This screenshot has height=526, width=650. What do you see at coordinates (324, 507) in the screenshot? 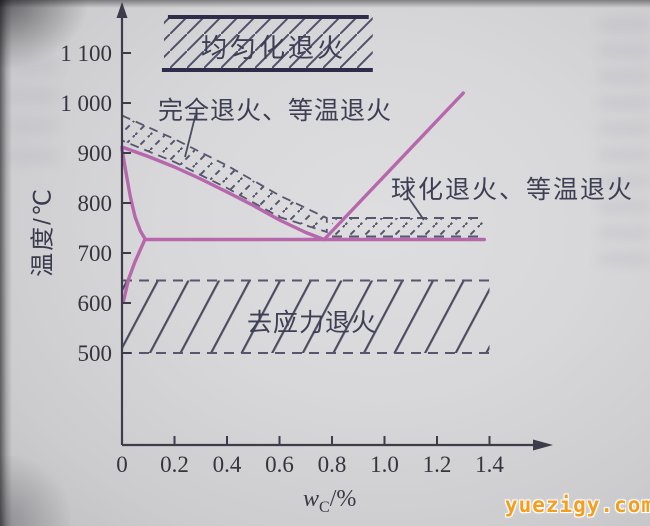
I see `x-axis-subscript: C` at bounding box center [324, 507].